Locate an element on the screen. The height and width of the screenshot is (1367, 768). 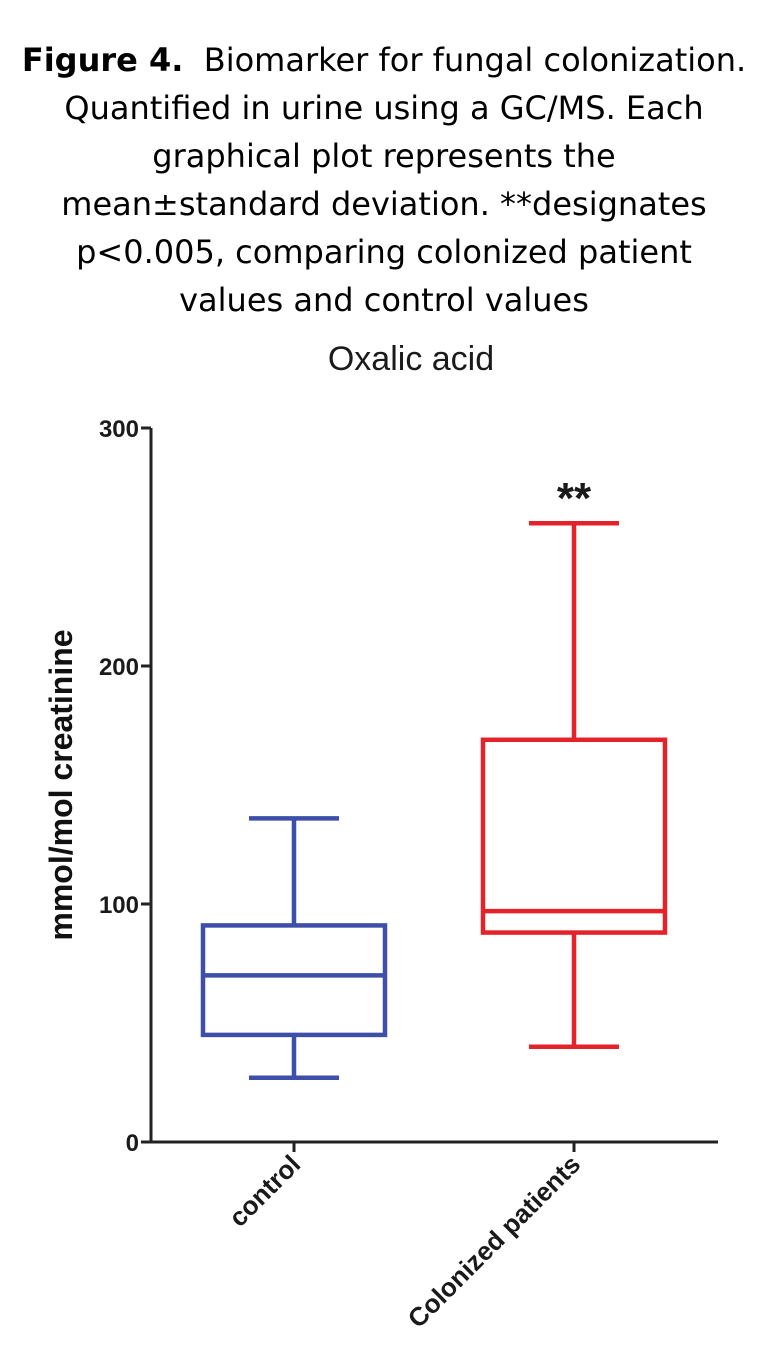
y-tick-label: 300 is located at coordinates (119, 429).